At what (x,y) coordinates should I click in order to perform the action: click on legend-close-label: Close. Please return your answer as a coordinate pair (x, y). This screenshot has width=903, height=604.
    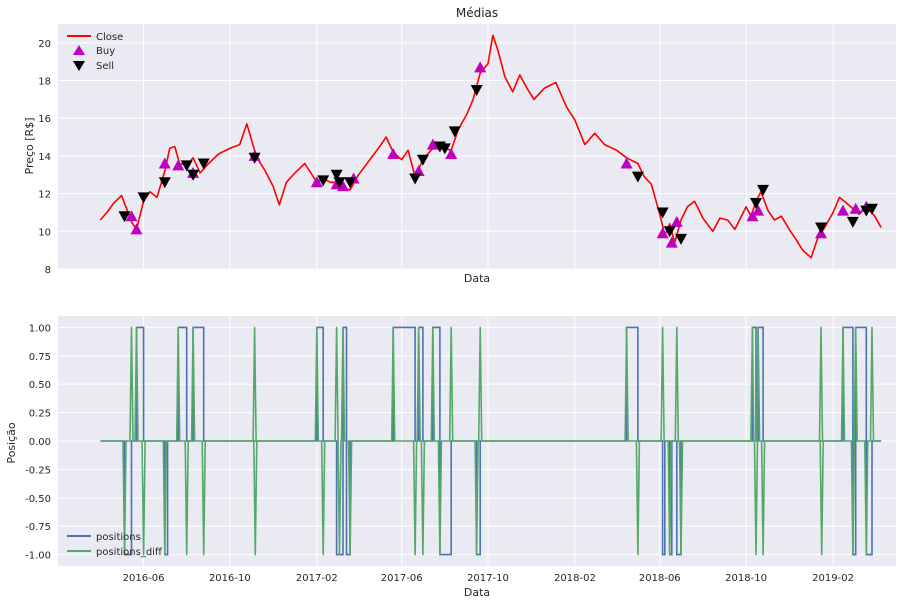
    Looking at the image, I should click on (109, 37).